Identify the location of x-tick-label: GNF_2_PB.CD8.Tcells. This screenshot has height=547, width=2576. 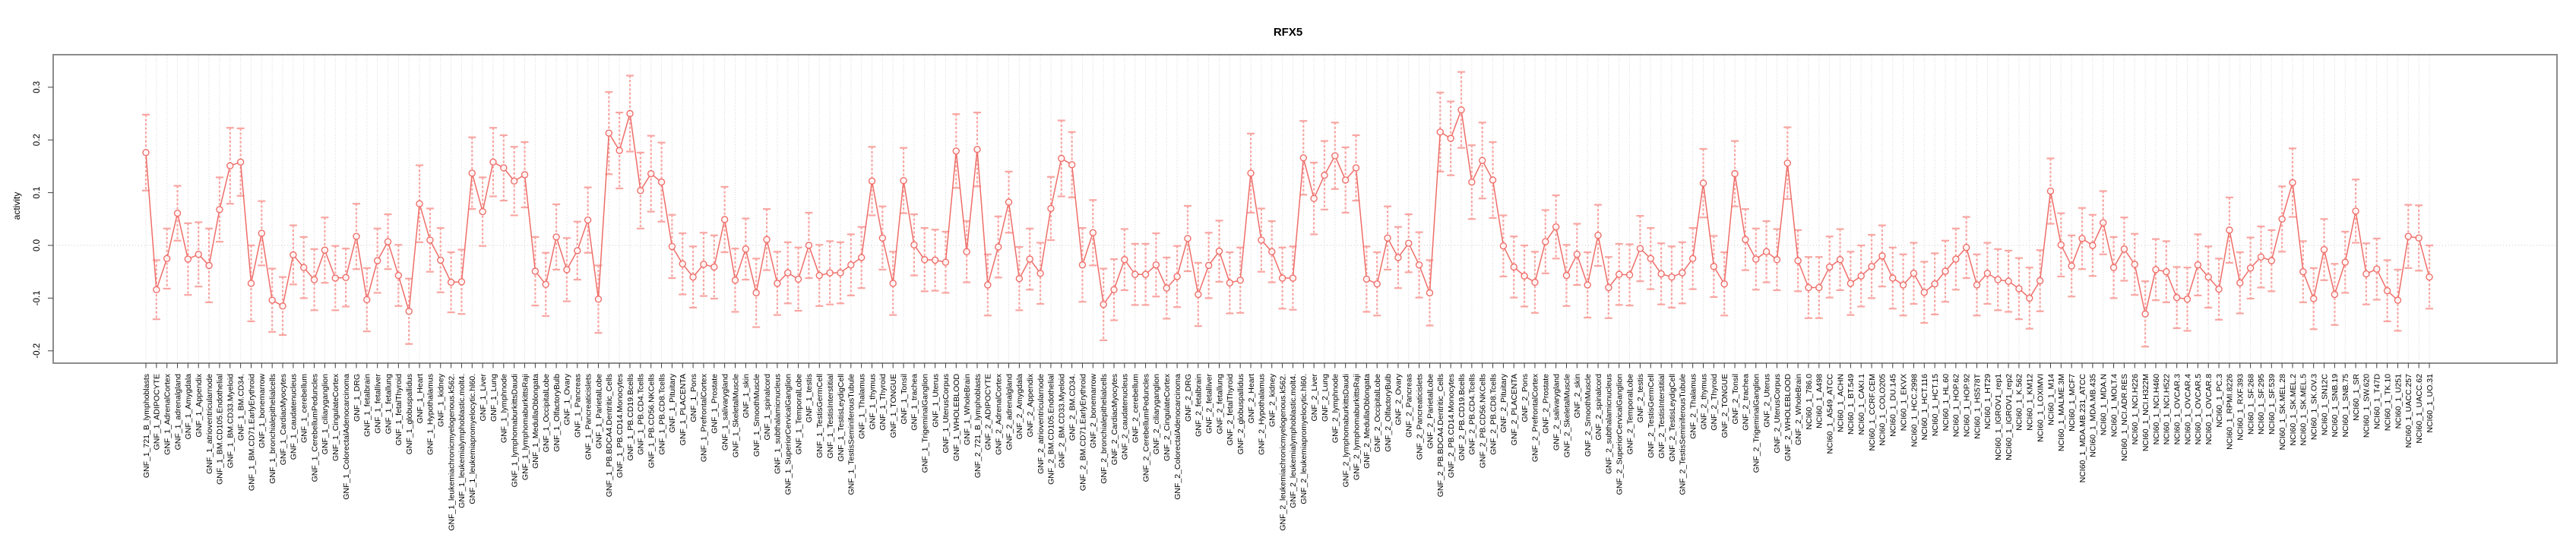
(1493, 414).